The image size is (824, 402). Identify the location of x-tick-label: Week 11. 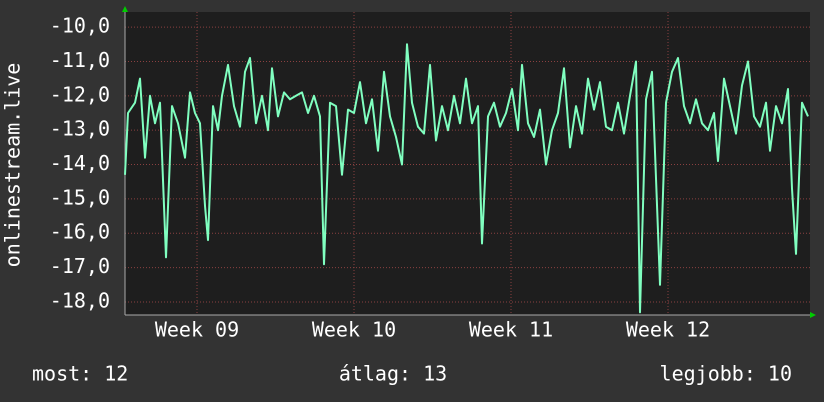
(511, 330).